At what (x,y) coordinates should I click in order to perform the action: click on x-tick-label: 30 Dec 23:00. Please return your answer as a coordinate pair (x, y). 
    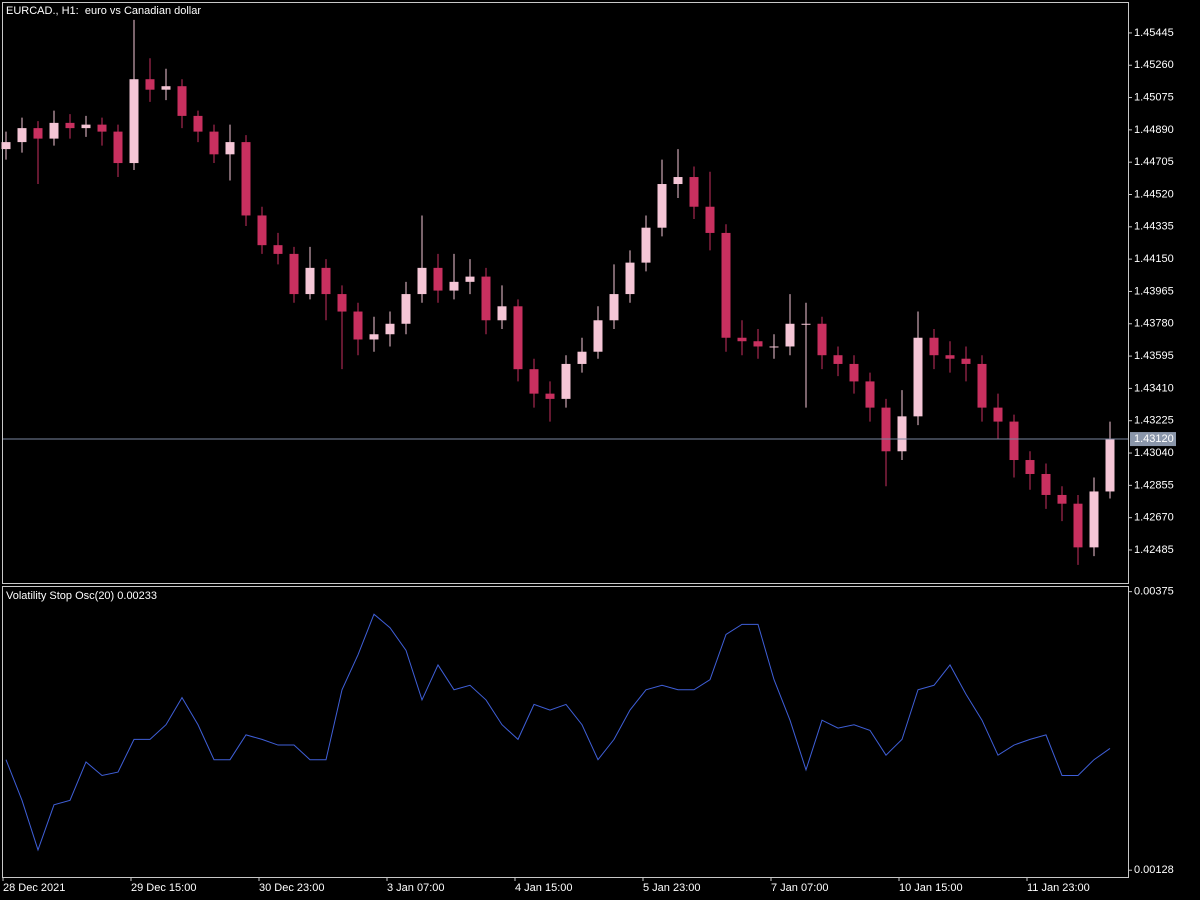
    Looking at the image, I should click on (291, 888).